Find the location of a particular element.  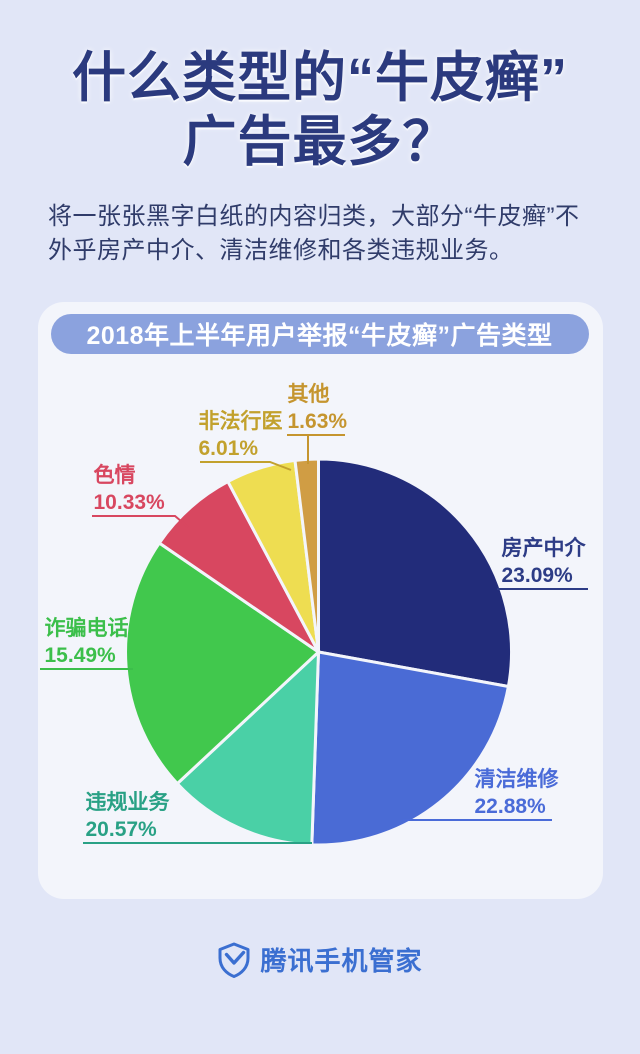

slice-label-qita: 其他 1.63% is located at coordinates (318, 408).